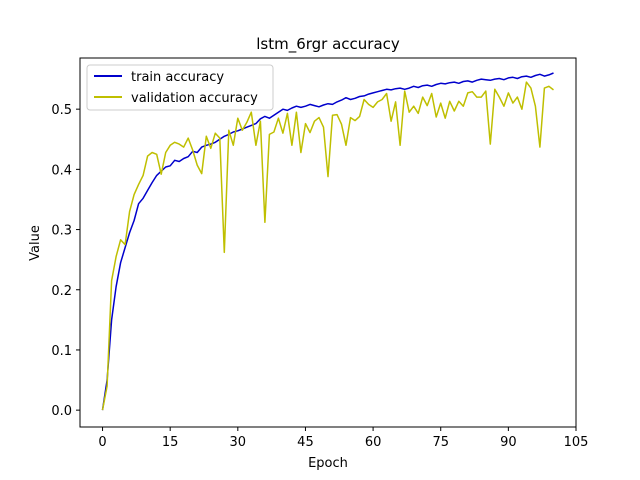 The height and width of the screenshot is (480, 640). I want to click on legend-label-train: train accuracy, so click(177, 77).